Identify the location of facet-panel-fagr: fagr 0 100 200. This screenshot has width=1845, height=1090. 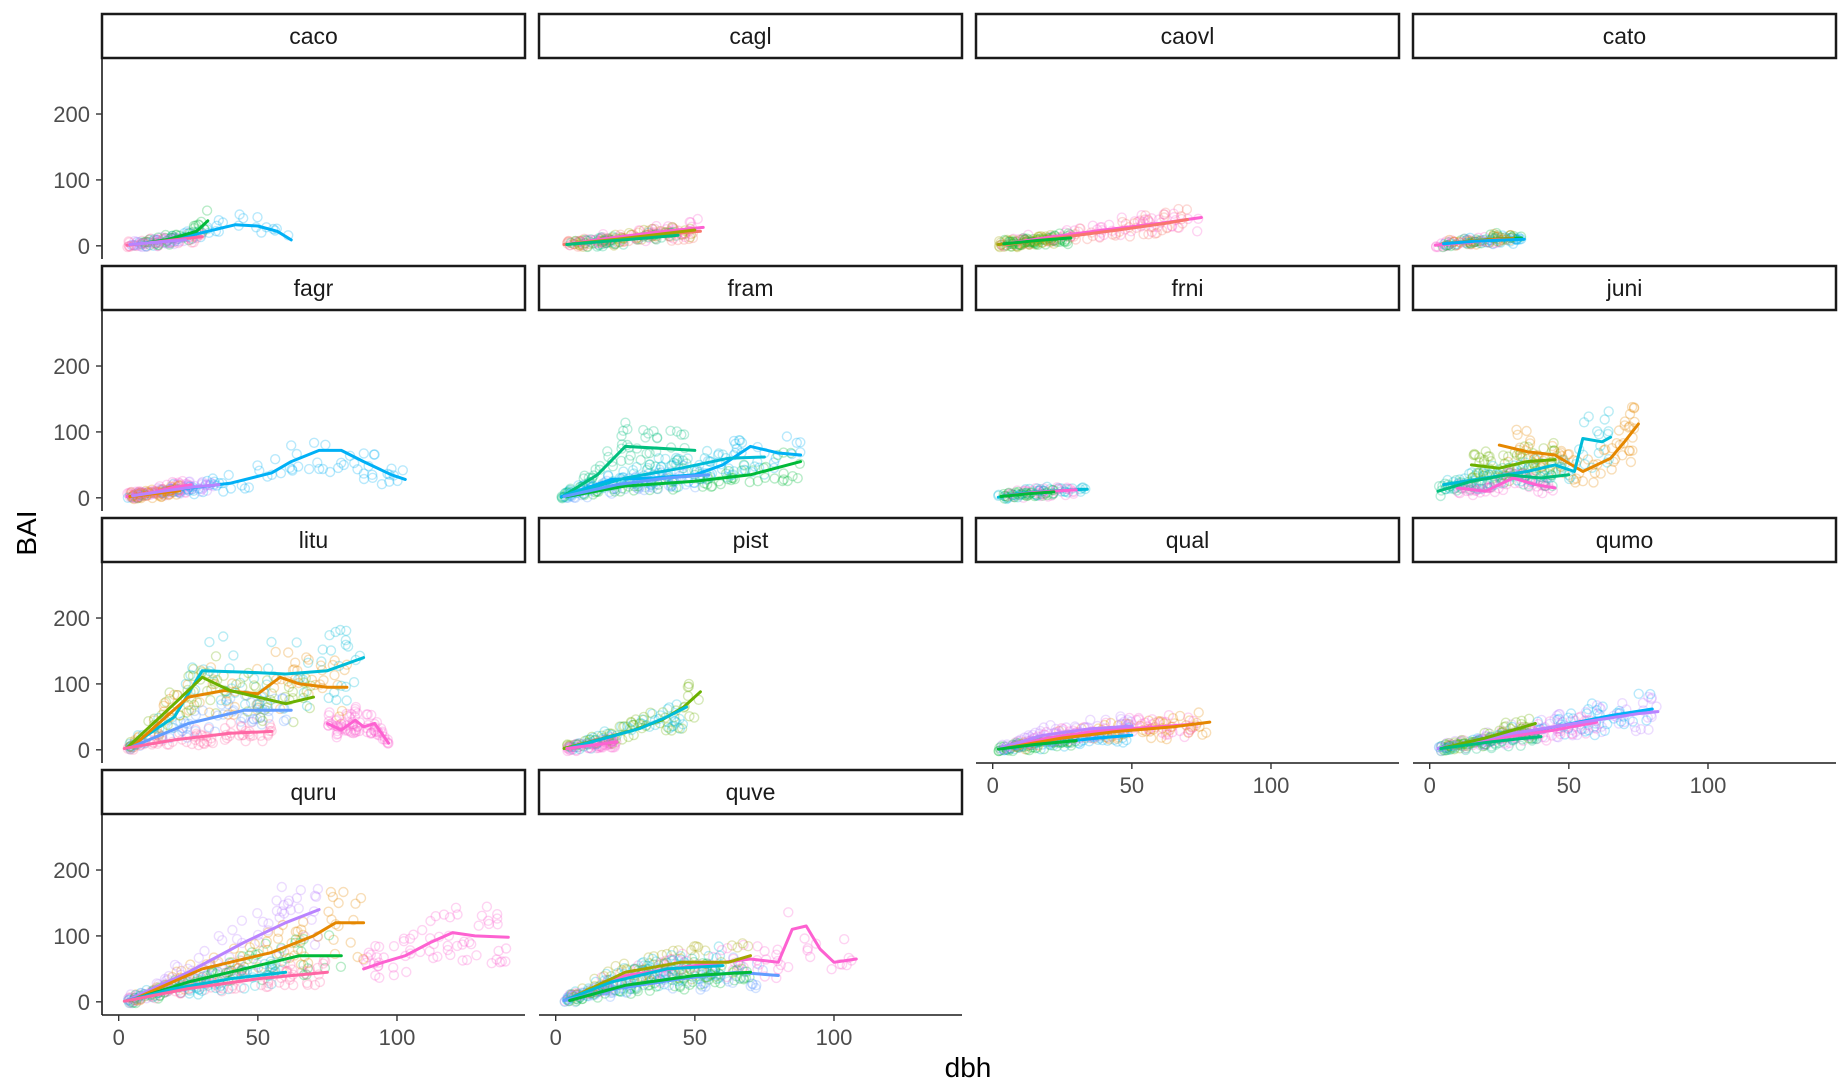
(290, 387).